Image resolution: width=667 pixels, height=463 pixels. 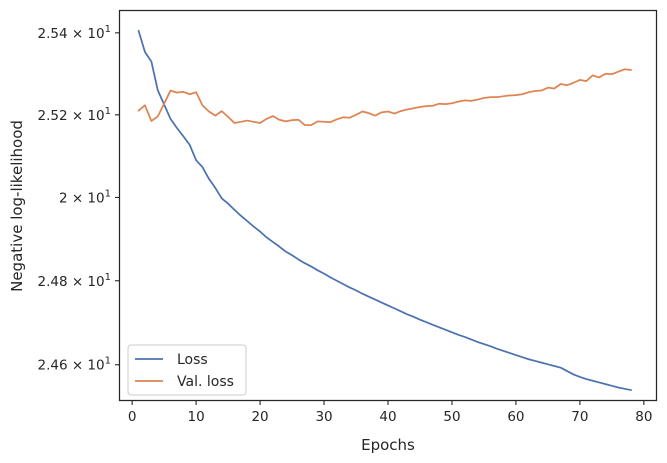 I want to click on x-tick-label: 30, so click(x=323, y=417).